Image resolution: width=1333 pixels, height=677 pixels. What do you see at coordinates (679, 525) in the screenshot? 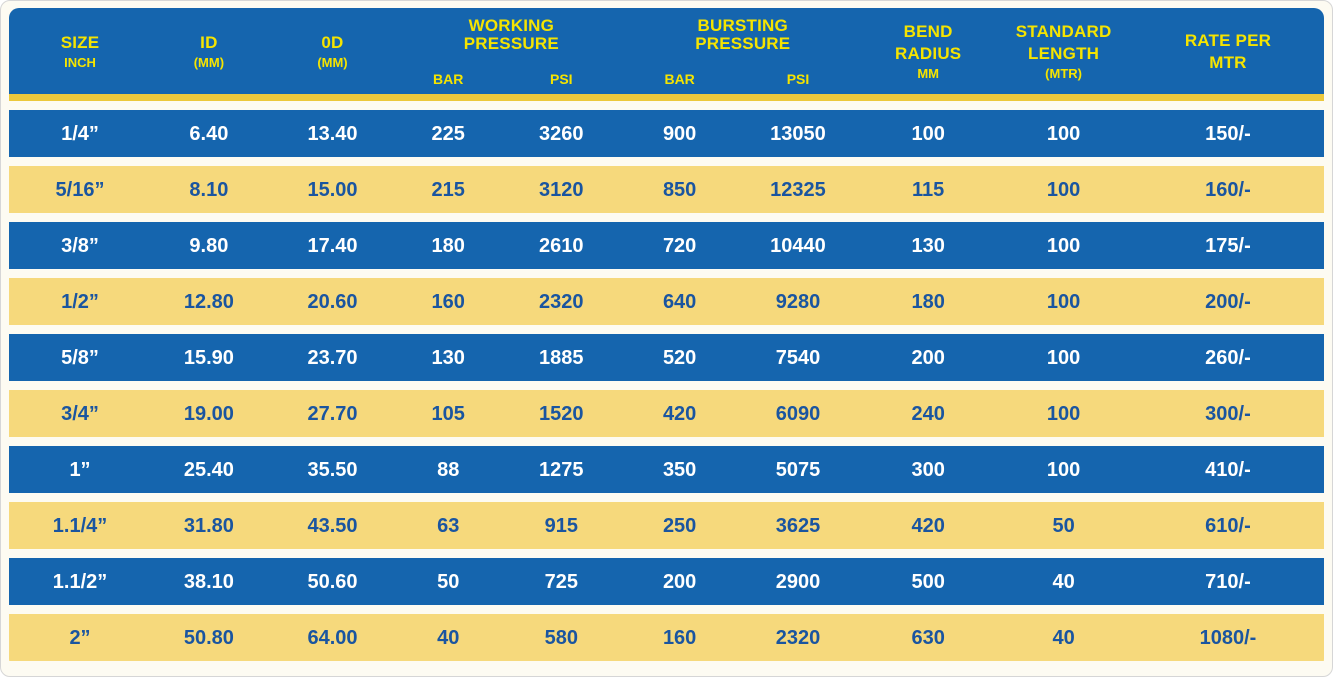
I see `cell-bursting-bar: 250` at bounding box center [679, 525].